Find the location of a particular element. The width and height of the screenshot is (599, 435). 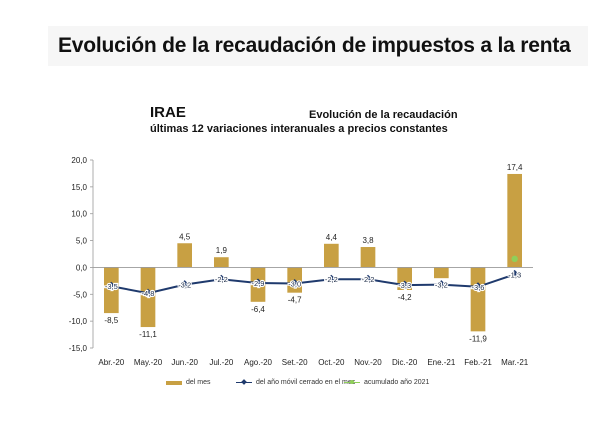

x-tick-label: Oct.-20 is located at coordinates (331, 362).